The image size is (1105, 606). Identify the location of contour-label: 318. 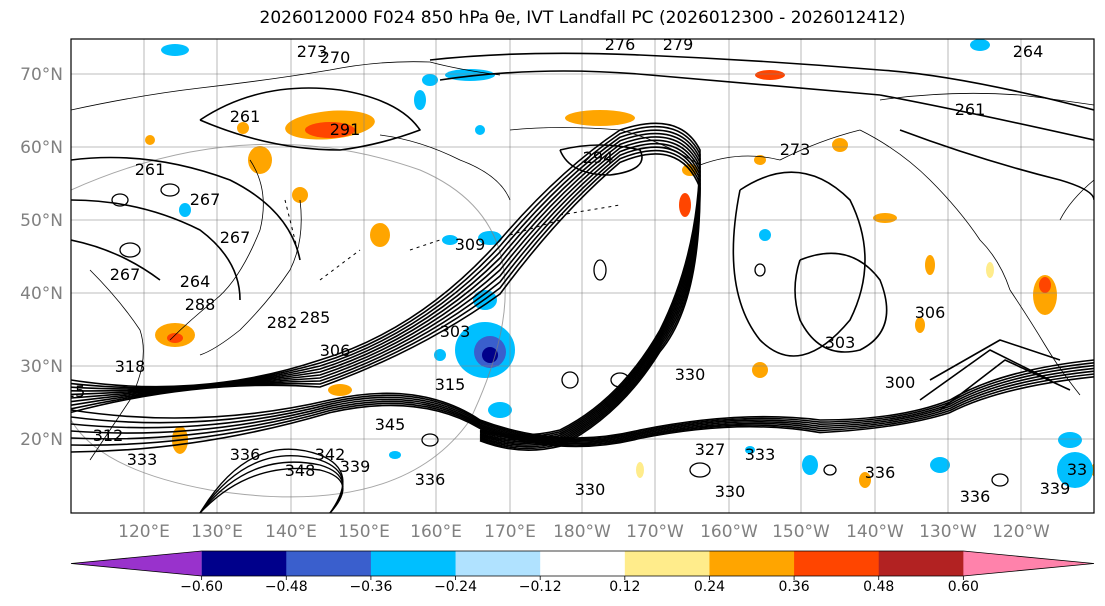
(130, 366).